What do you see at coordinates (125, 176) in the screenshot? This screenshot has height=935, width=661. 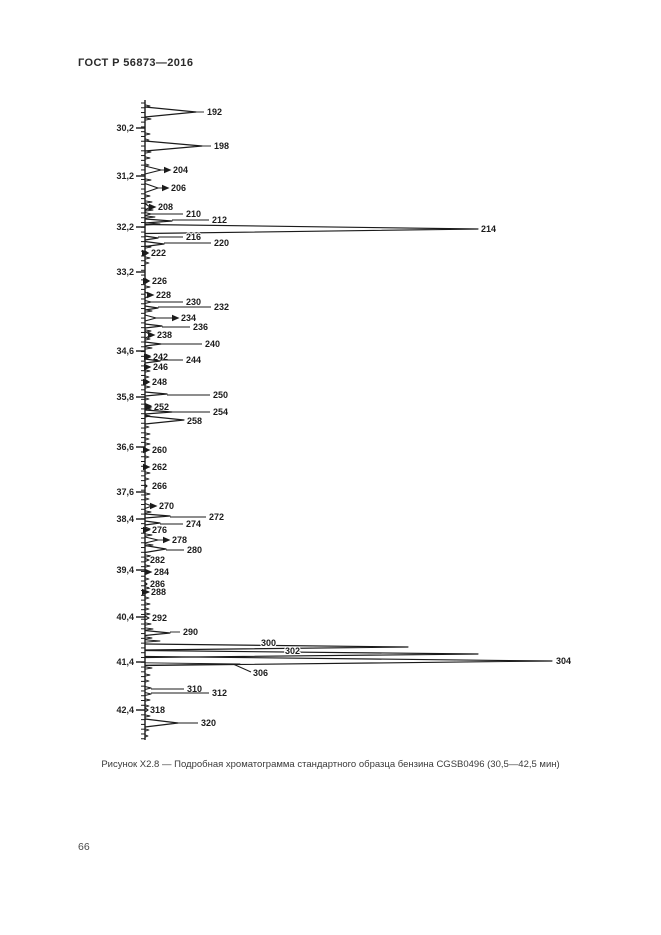 I see `axis-label: 31,2` at bounding box center [125, 176].